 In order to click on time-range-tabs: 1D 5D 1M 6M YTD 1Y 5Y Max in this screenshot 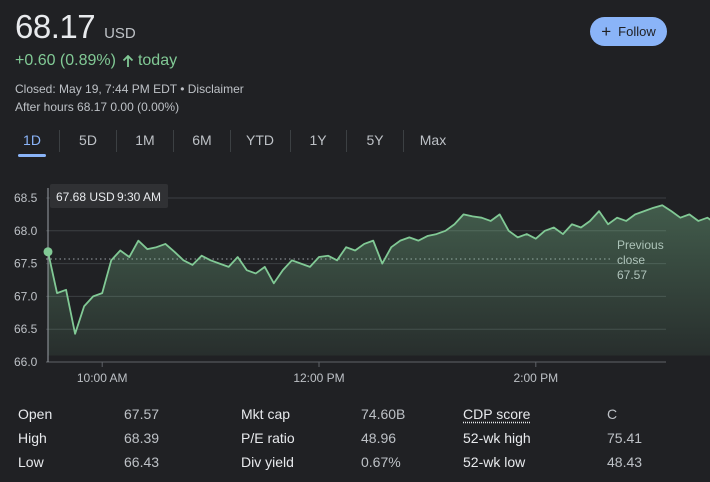, I will do `click(355, 143)`.